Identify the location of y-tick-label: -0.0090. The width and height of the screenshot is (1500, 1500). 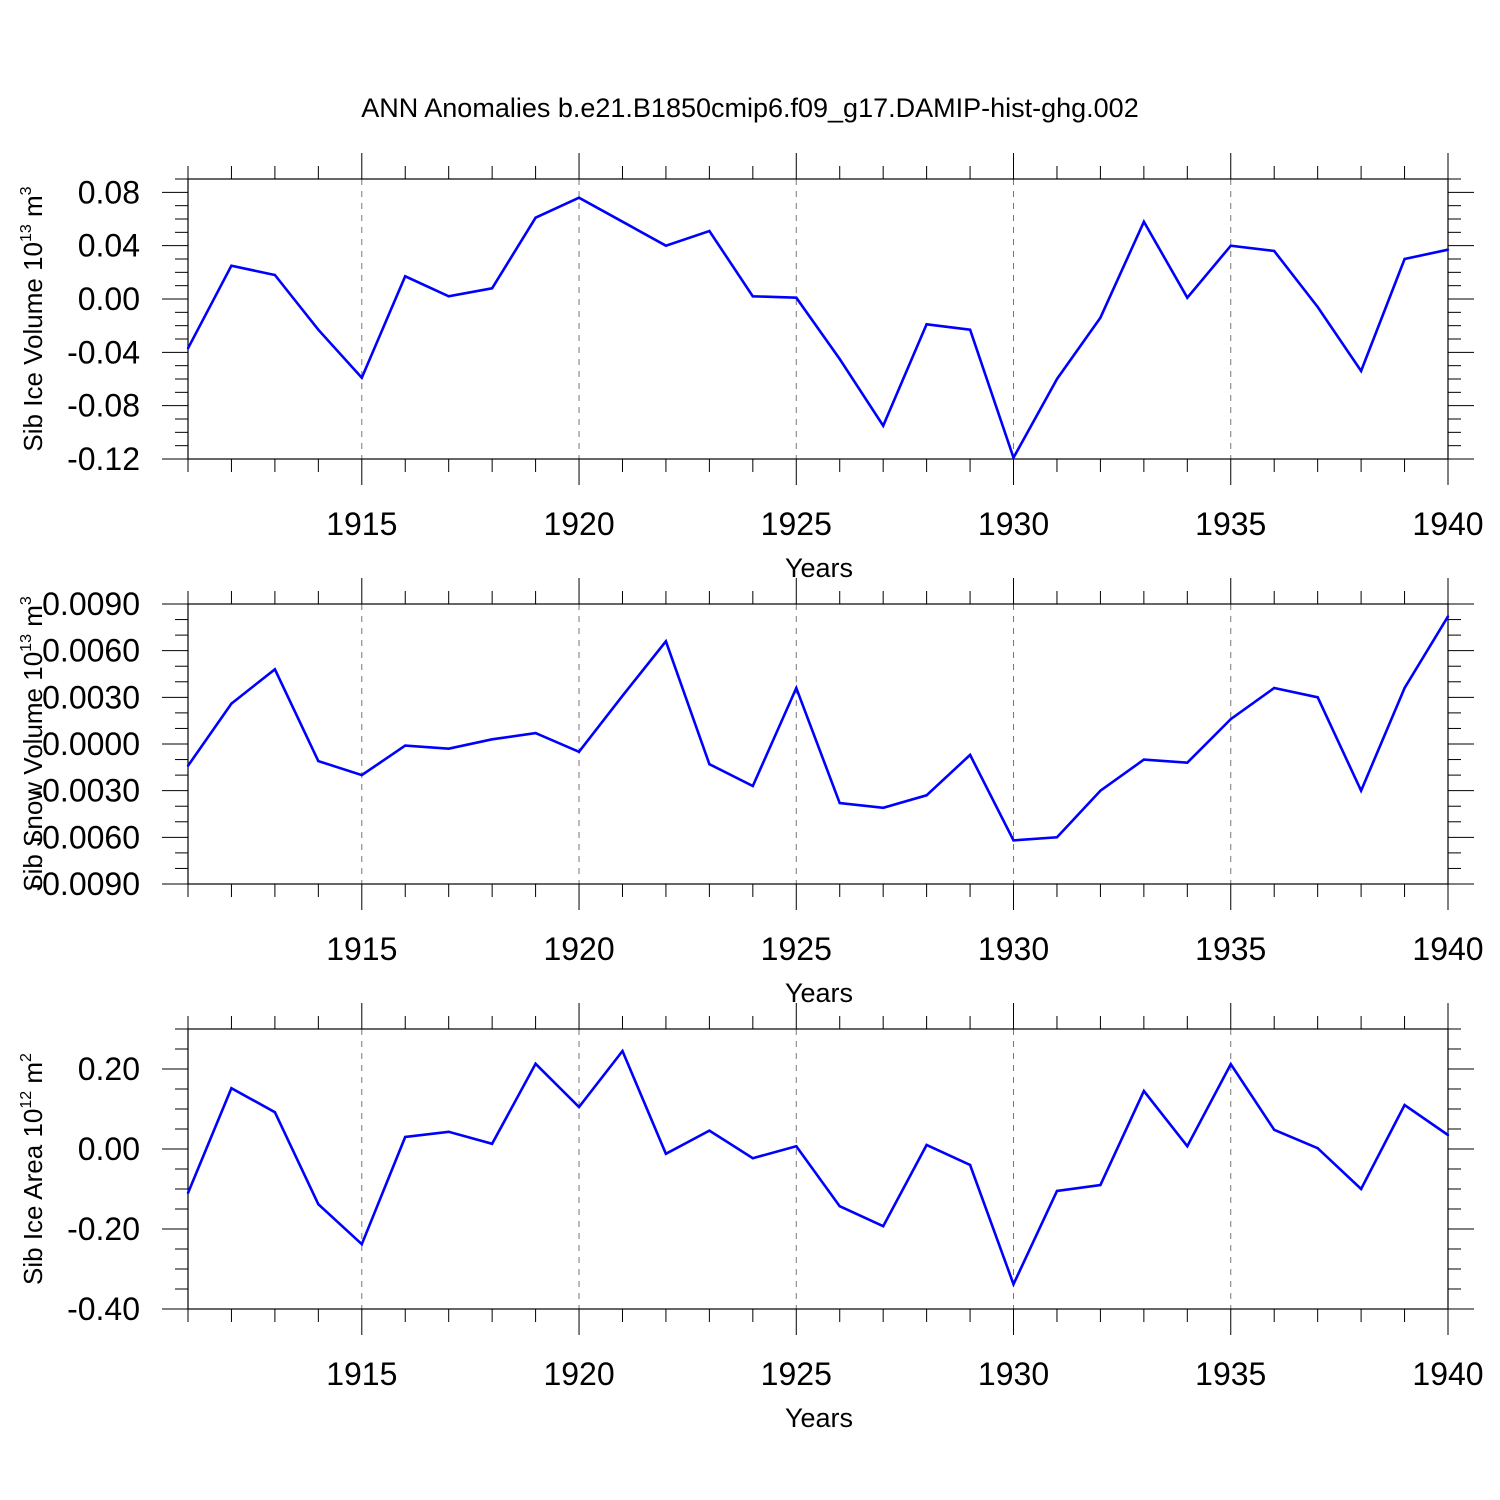
(85, 884).